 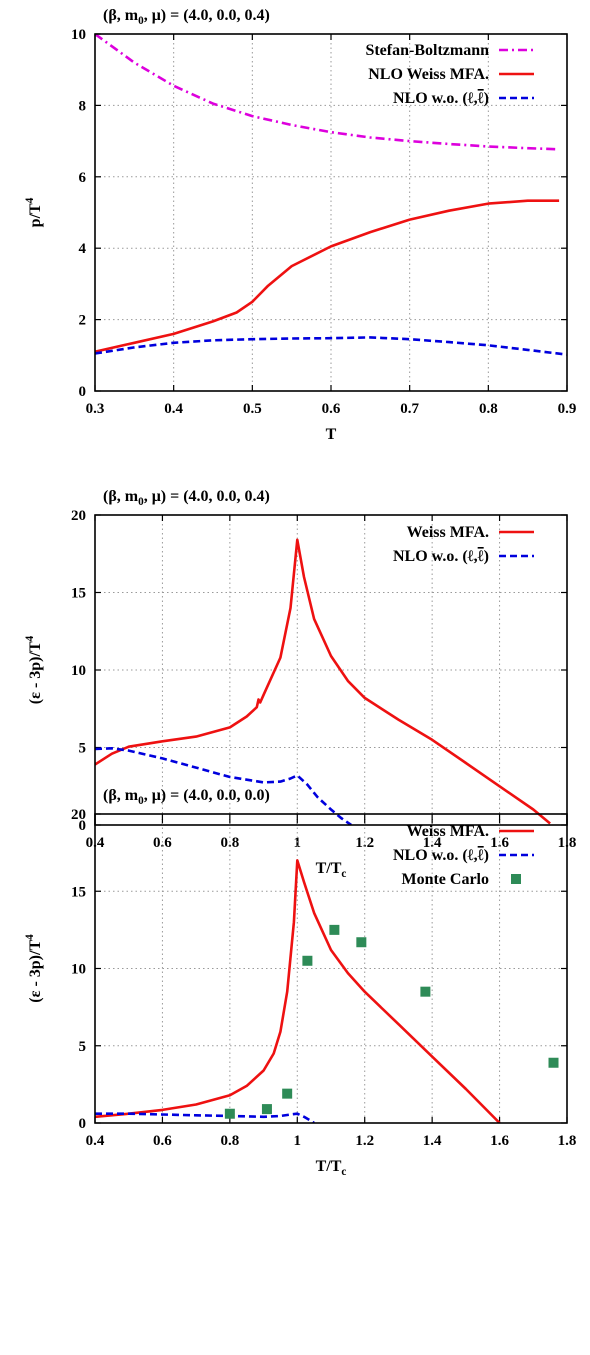 What do you see at coordinates (331, 434) in the screenshot?
I see `x-axis-label: T` at bounding box center [331, 434].